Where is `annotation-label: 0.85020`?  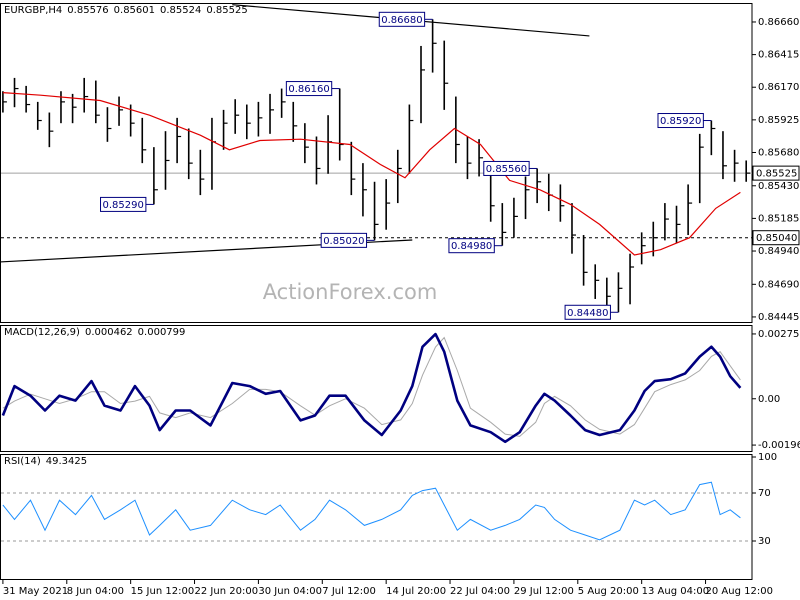 annotation-label: 0.85020 is located at coordinates (343, 241).